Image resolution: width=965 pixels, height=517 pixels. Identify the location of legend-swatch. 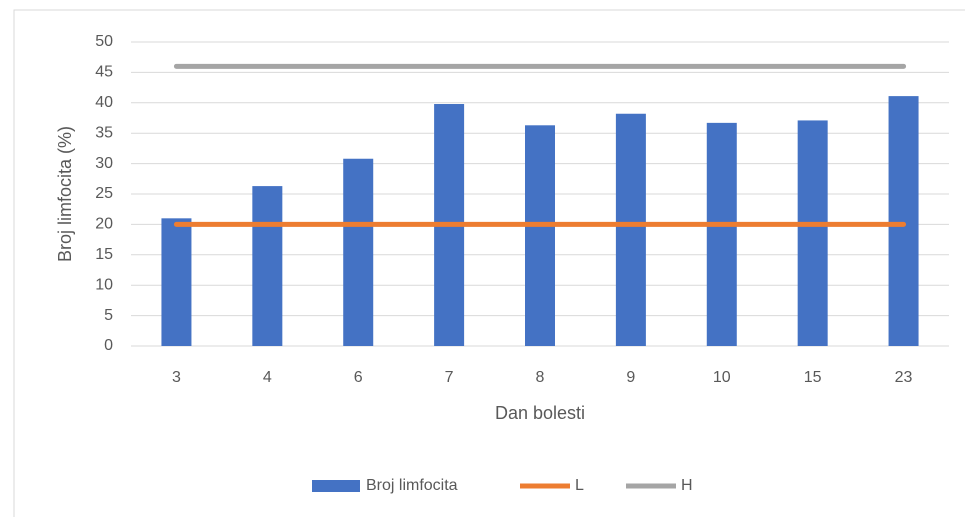
(336, 486).